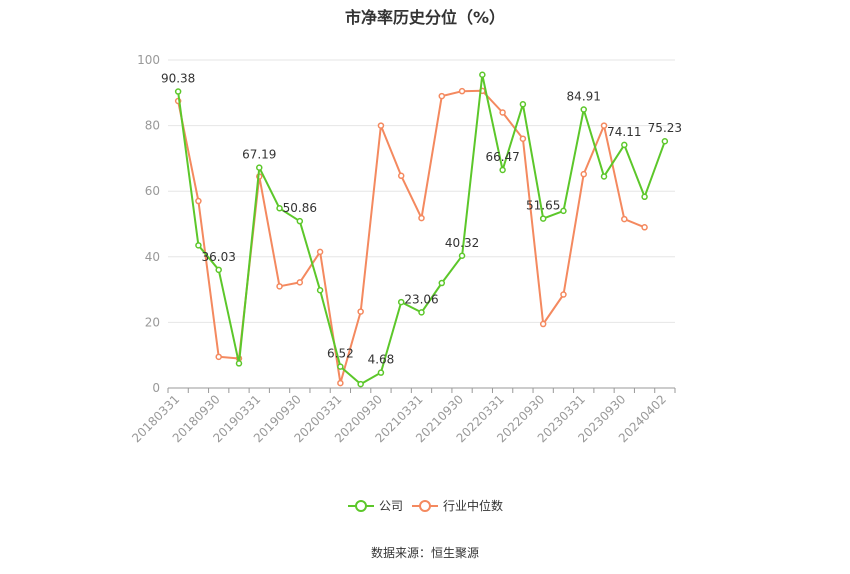 This screenshot has width=850, height=574. What do you see at coordinates (156, 388) in the screenshot?
I see `y-tick-label: 0` at bounding box center [156, 388].